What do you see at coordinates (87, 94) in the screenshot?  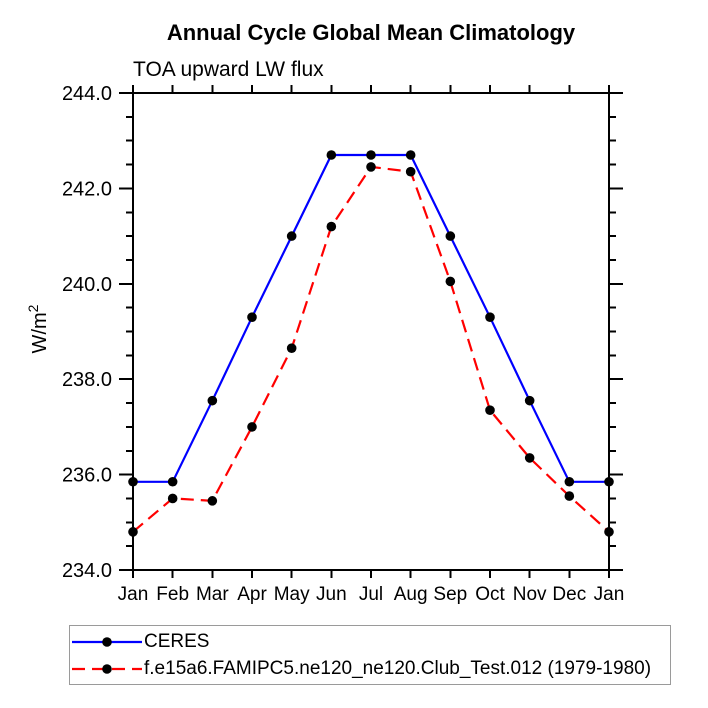 I see `y-tick-label: 244.0` at bounding box center [87, 94].